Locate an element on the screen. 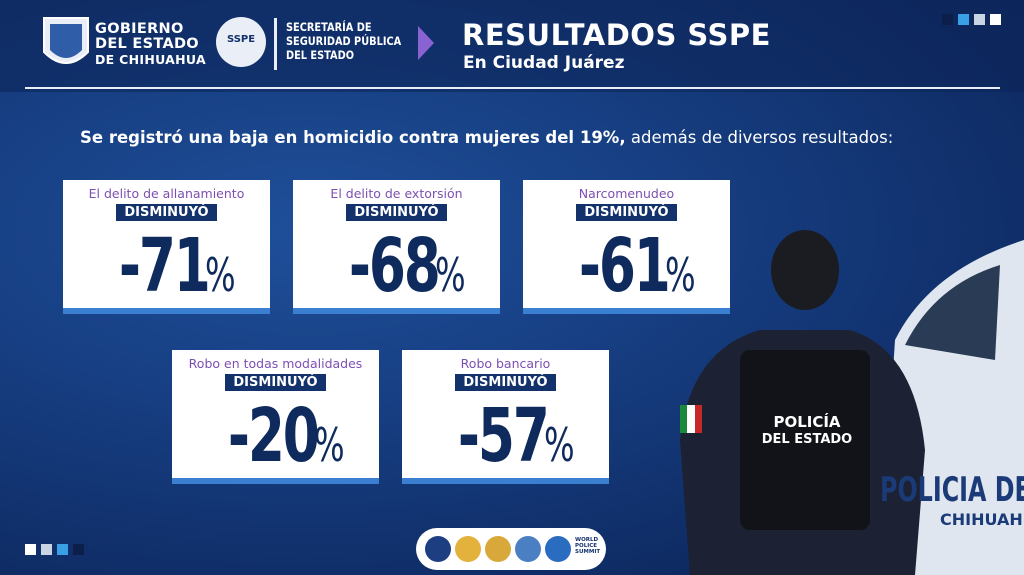  secretaria-line: SECRETARÍA DE is located at coordinates (329, 27).